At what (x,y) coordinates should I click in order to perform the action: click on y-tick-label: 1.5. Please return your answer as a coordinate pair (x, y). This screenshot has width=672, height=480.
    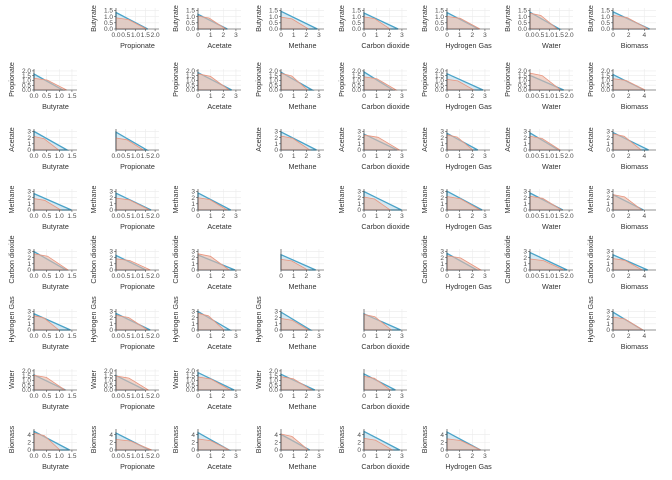
    Looking at the image, I should click on (605, 11).